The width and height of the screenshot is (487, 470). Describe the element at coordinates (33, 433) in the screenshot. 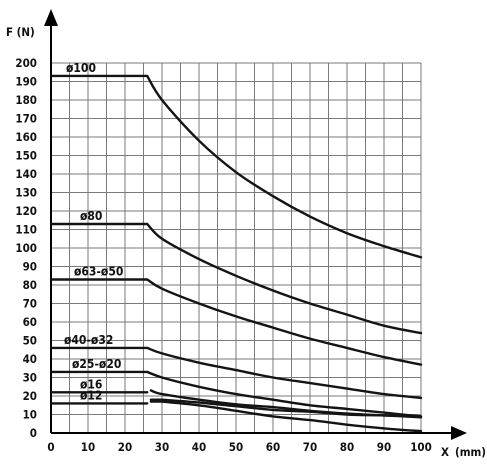

I see `y-tick-label: 0` at that location.